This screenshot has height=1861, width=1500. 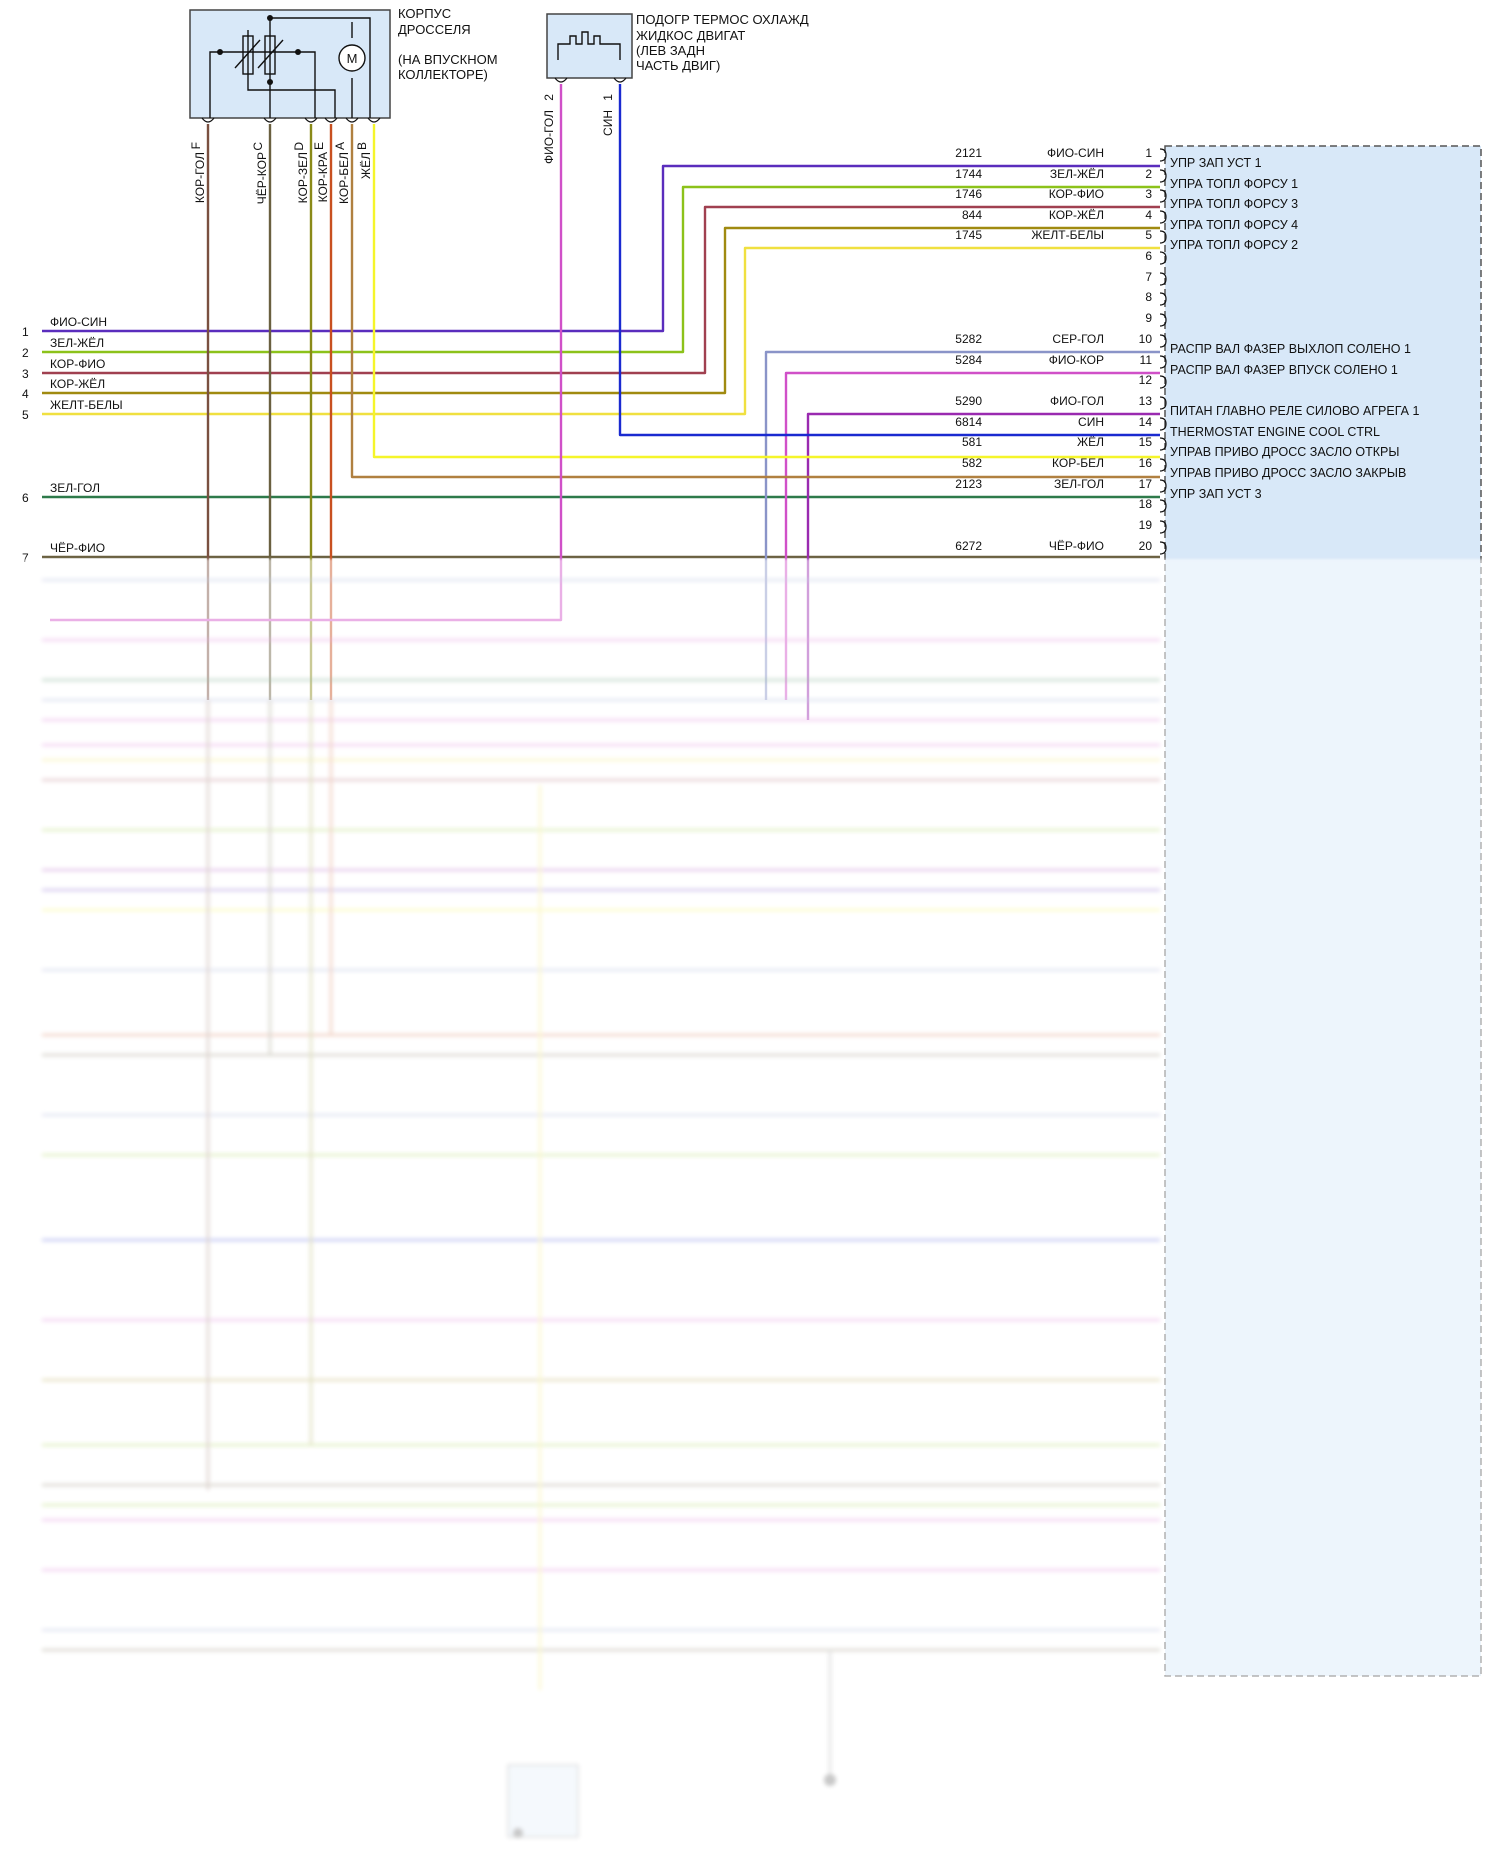 I want to click on left-wire-color: ЖЕЛТ-БЕЛЫ, so click(x=86, y=405).